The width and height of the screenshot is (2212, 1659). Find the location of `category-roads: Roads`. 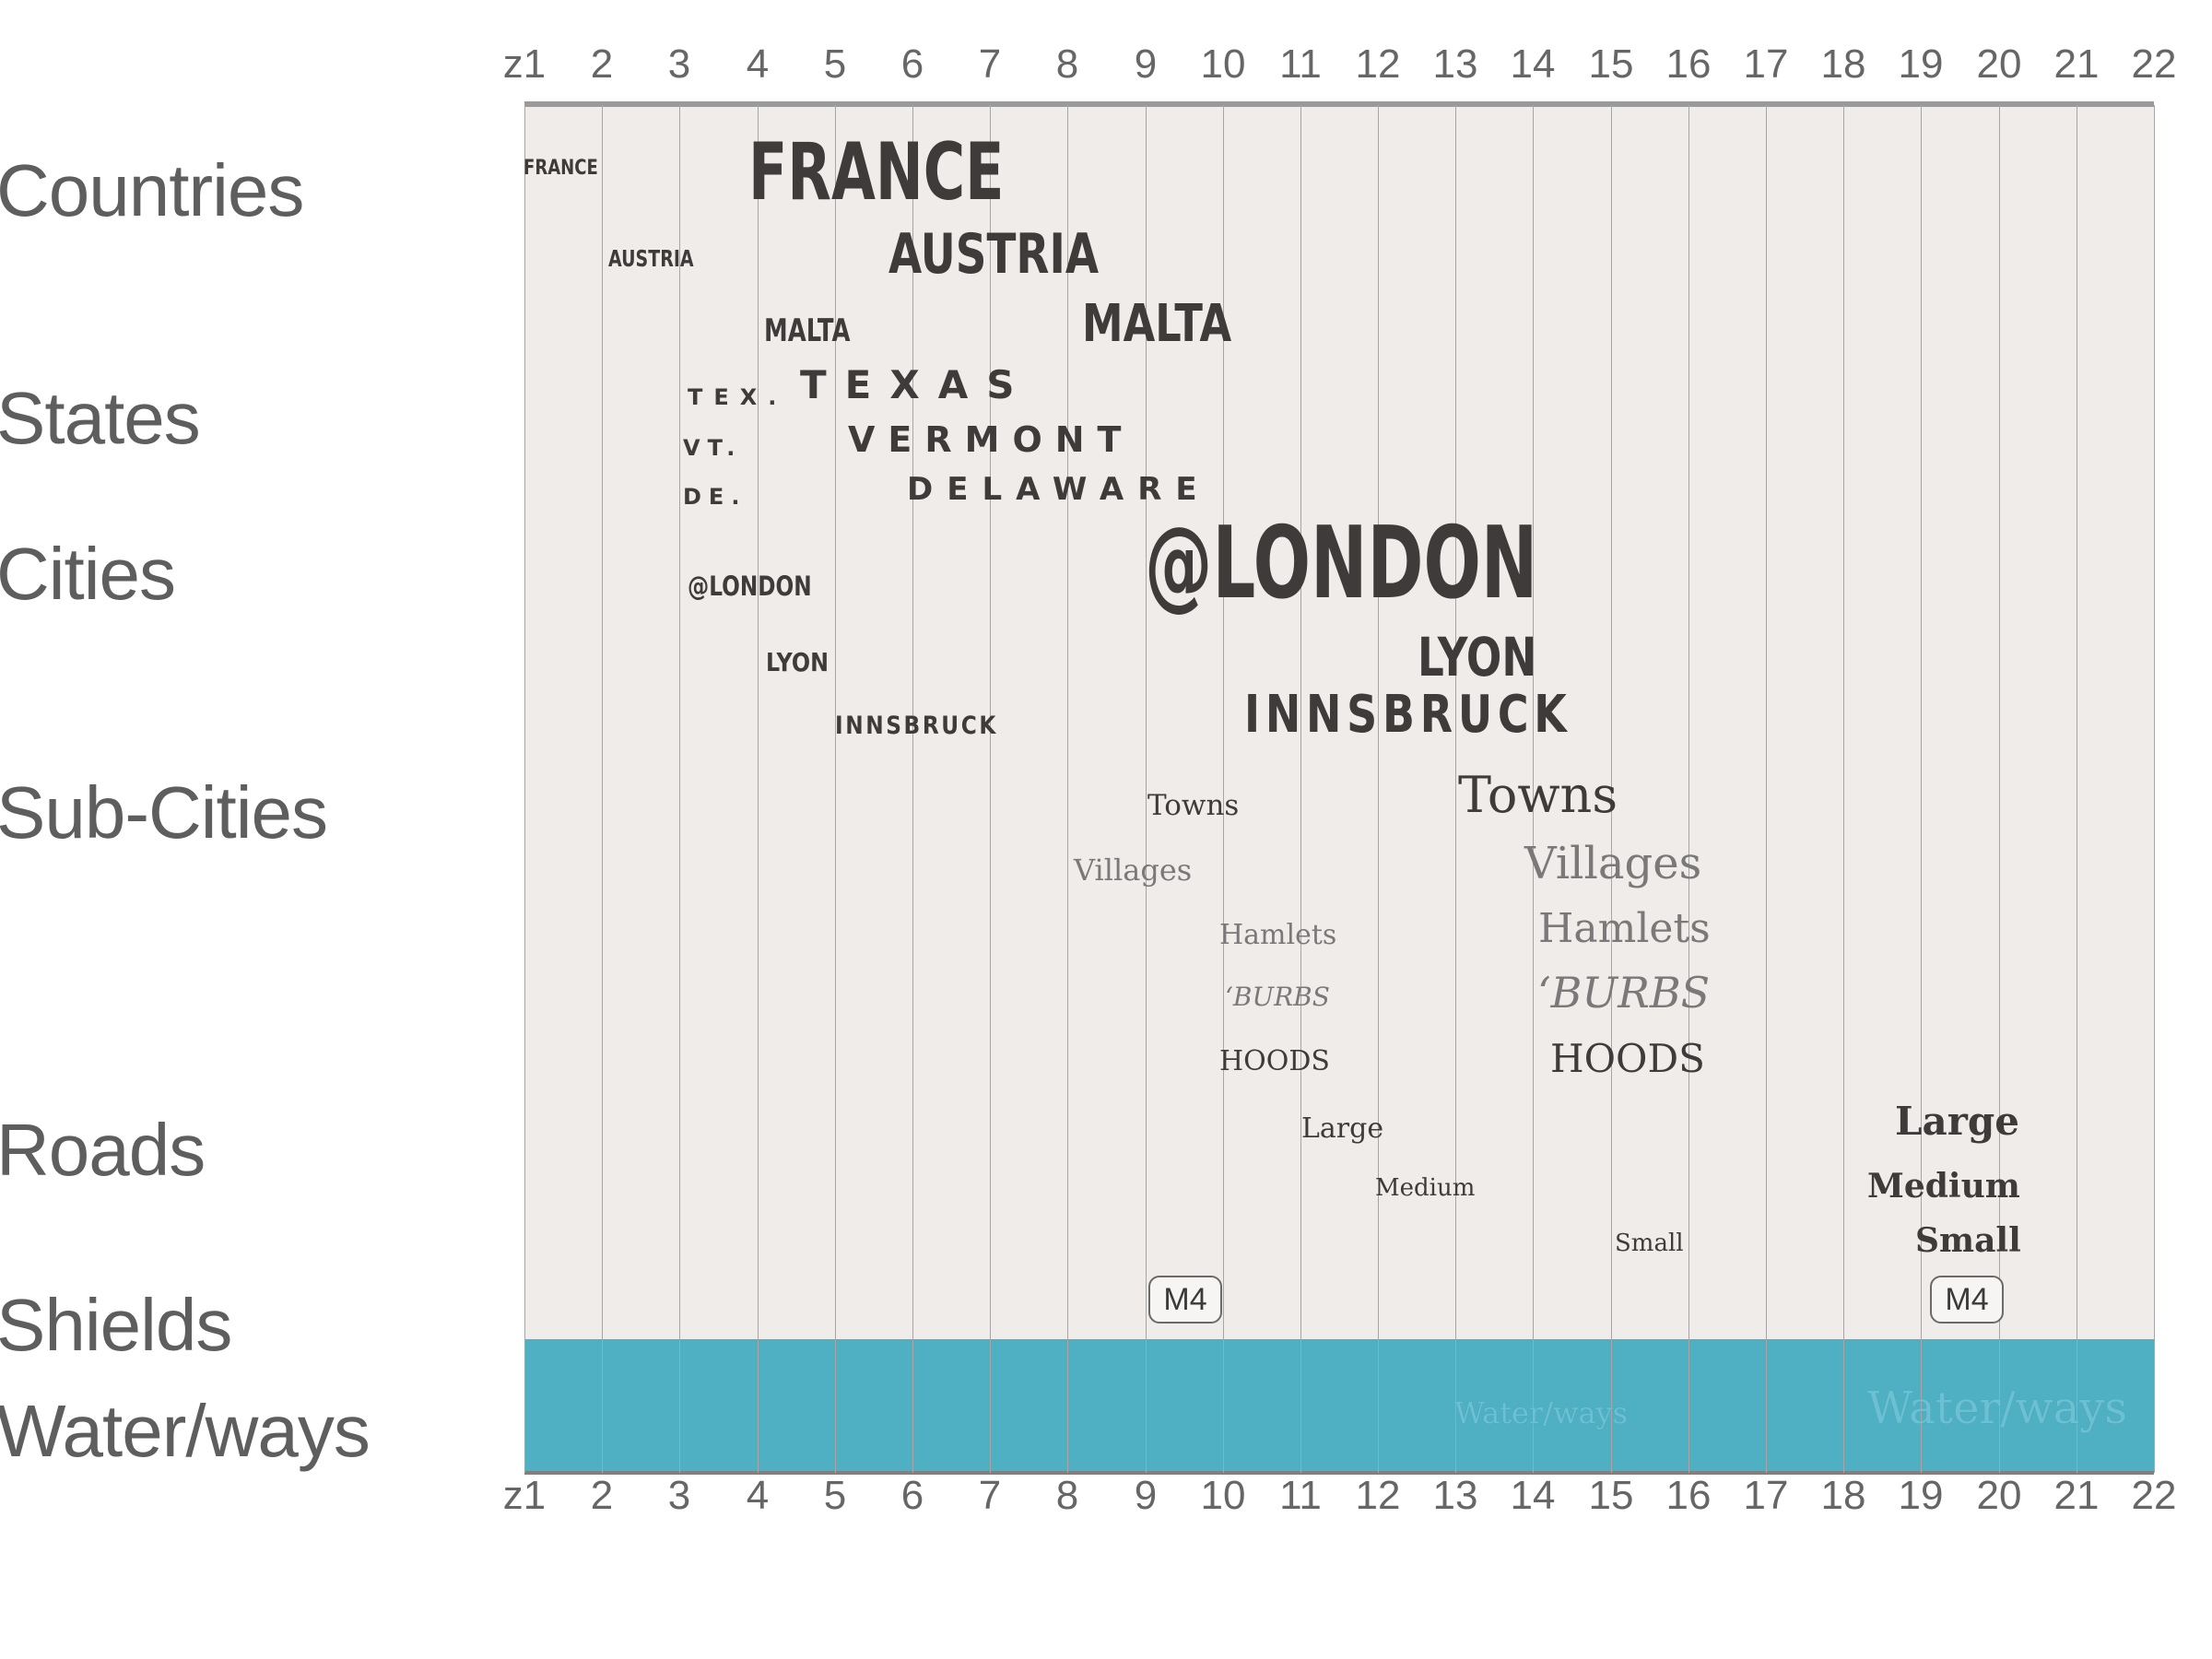

category-roads: Roads is located at coordinates (103, 1150).